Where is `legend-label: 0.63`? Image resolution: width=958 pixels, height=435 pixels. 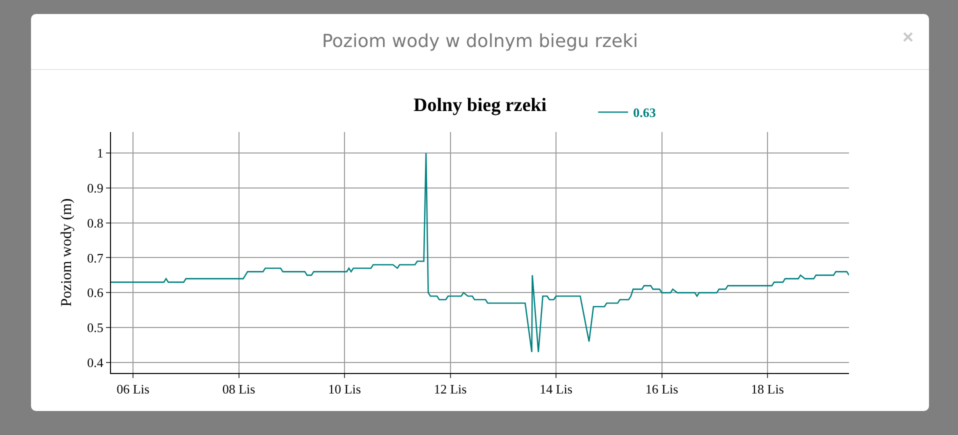 legend-label: 0.63 is located at coordinates (644, 112).